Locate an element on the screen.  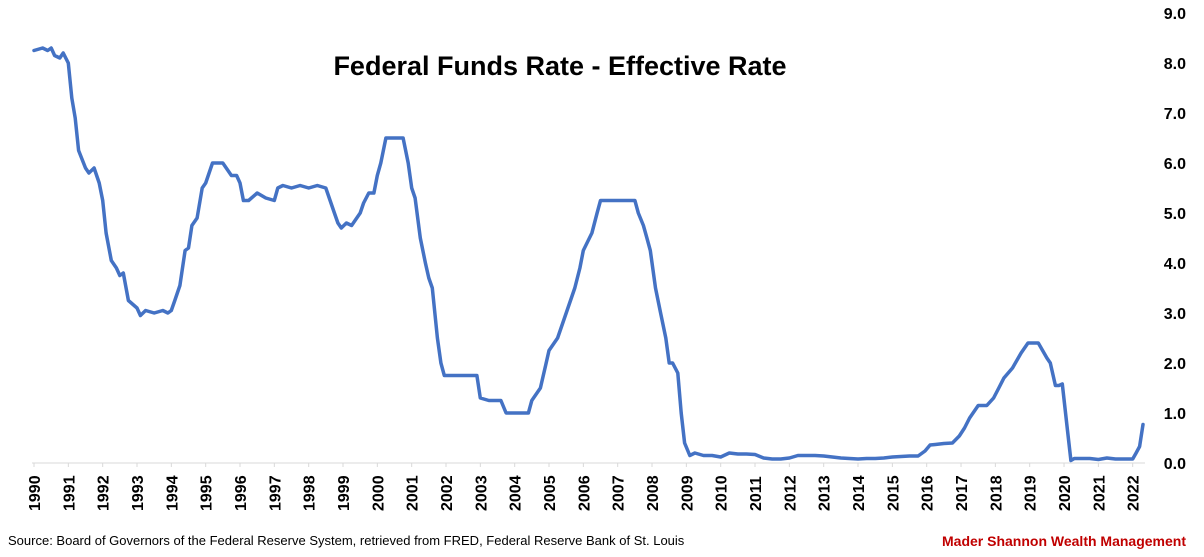
x-tick-label: 2010 is located at coordinates (722, 493).